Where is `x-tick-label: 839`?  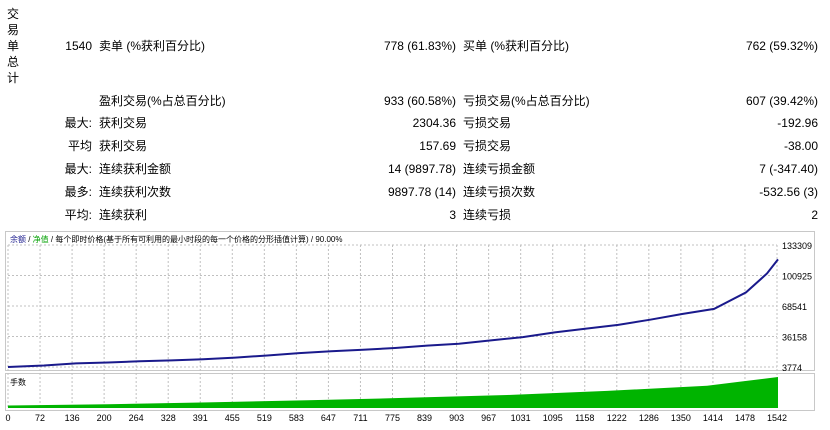 x-tick-label: 839 is located at coordinates (424, 418).